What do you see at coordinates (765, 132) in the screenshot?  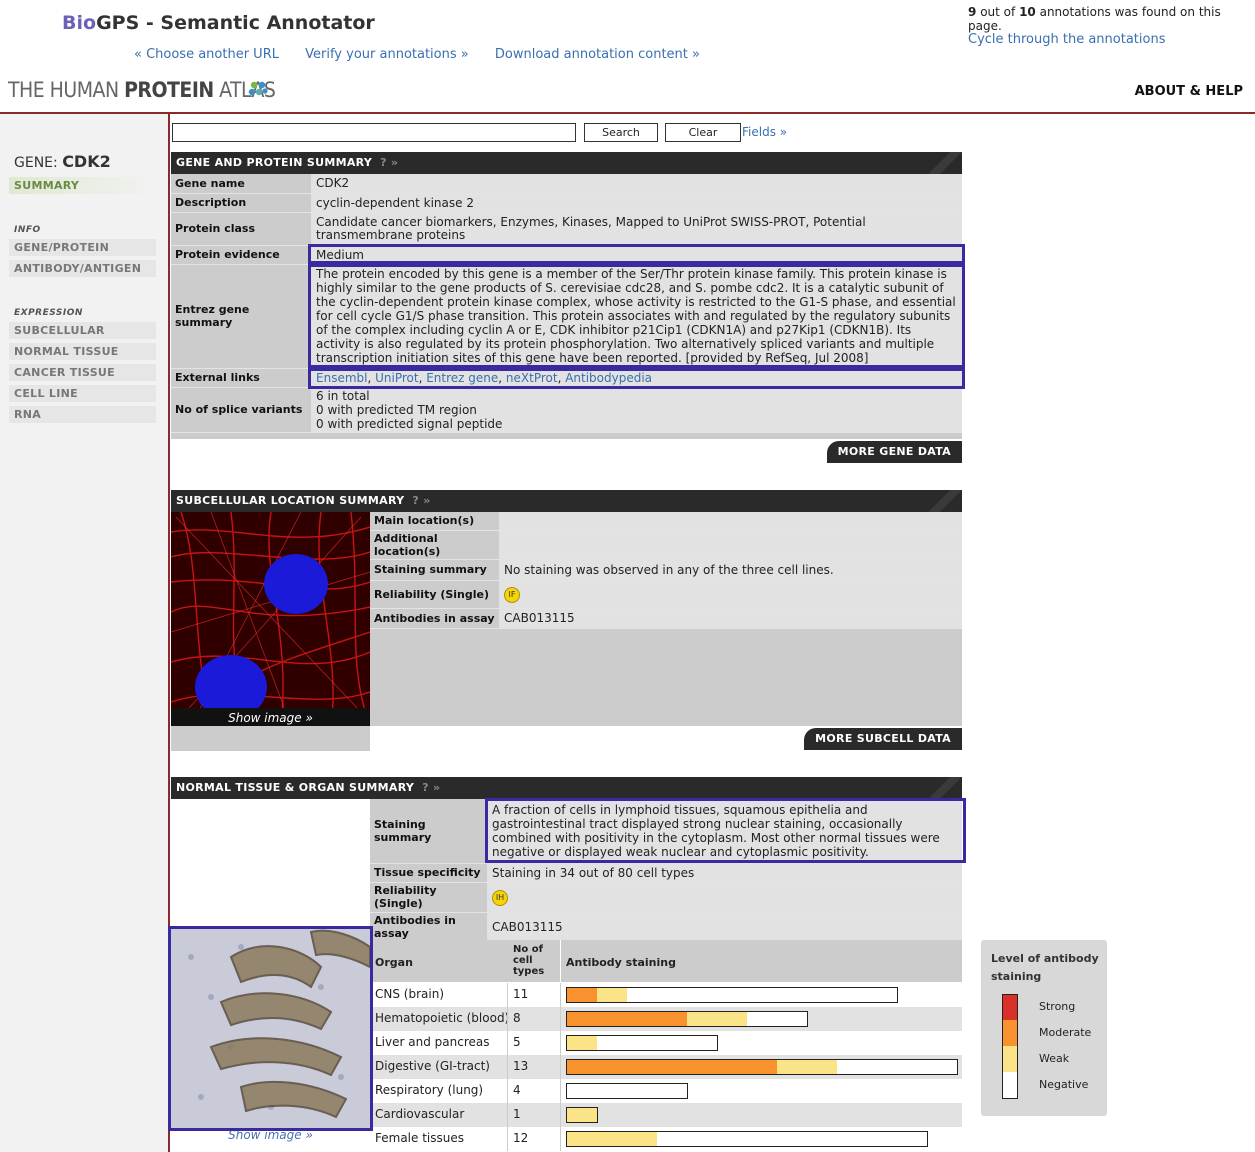 I see `fields-link: Fields »` at bounding box center [765, 132].